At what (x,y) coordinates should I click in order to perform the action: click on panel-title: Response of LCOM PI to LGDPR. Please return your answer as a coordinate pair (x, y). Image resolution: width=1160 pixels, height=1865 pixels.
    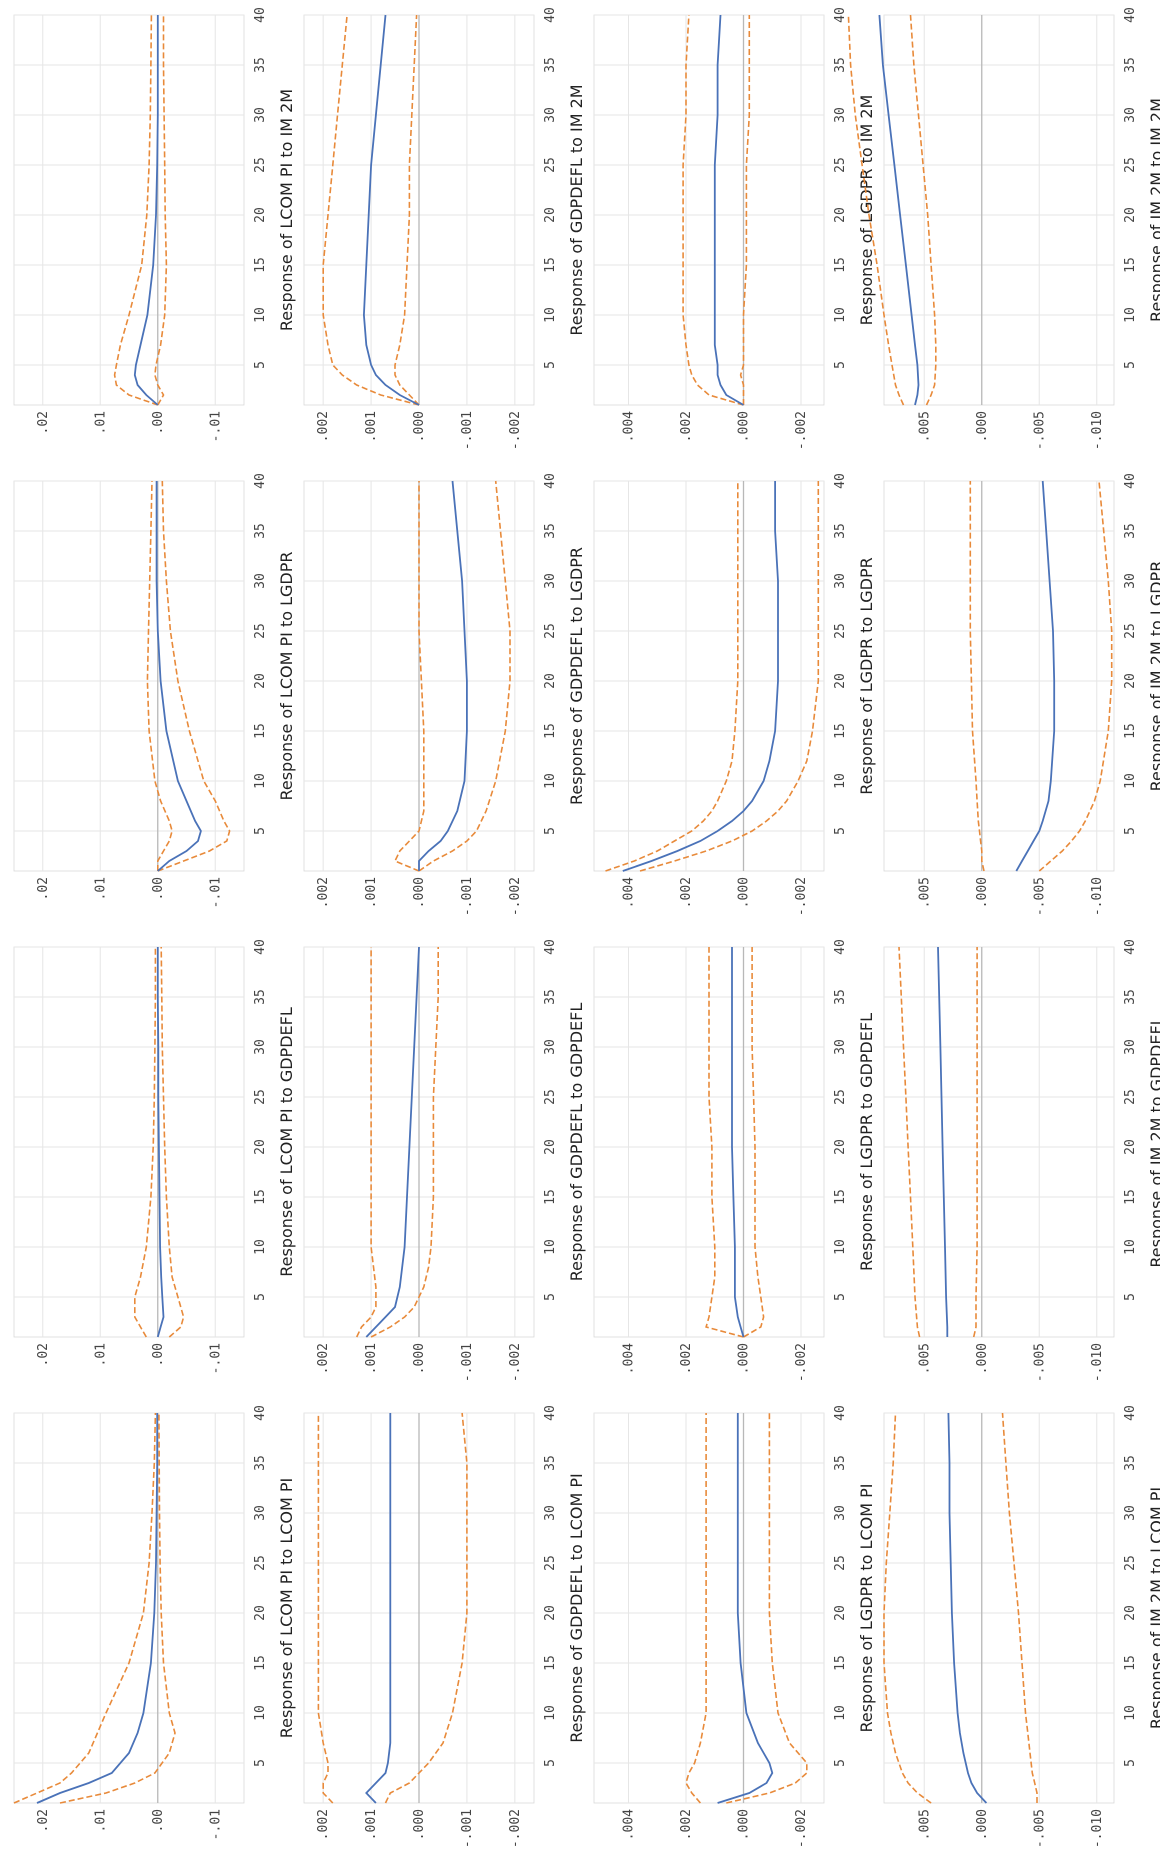
    Looking at the image, I should click on (286, 675).